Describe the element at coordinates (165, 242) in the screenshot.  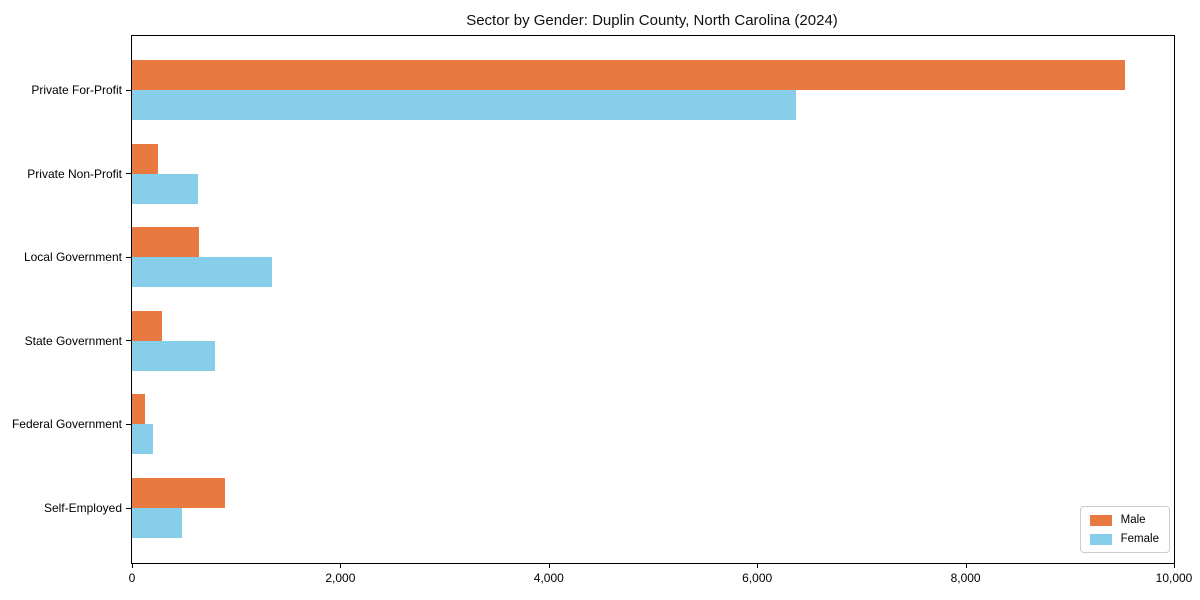
I see `bar-male-local-government` at that location.